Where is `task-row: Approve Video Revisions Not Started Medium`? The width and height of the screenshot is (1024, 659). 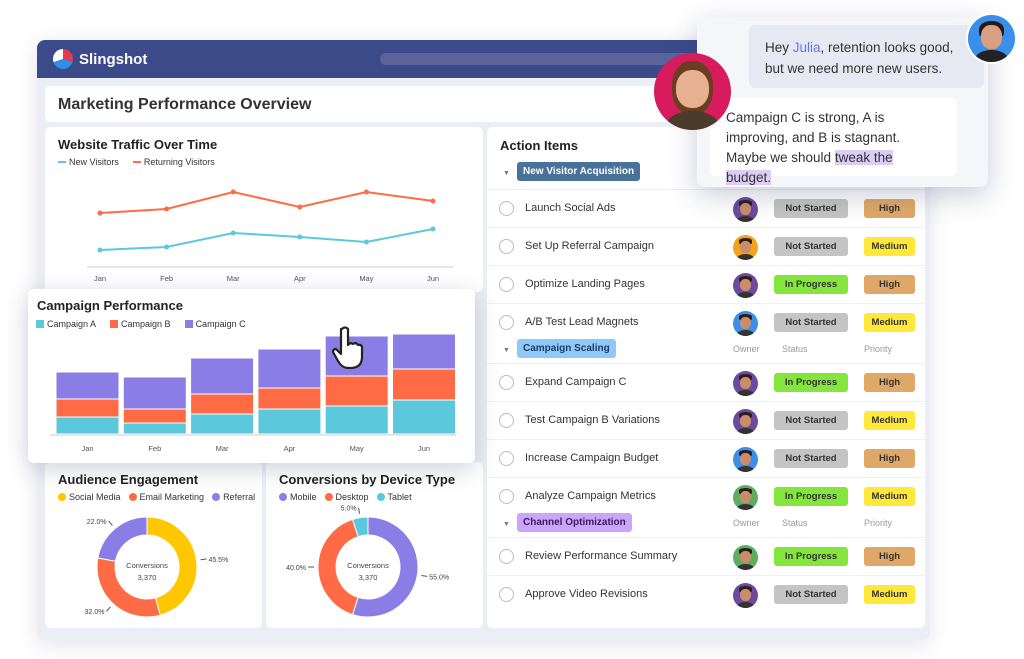 task-row: Approve Video Revisions Not Started Medium is located at coordinates (706, 594).